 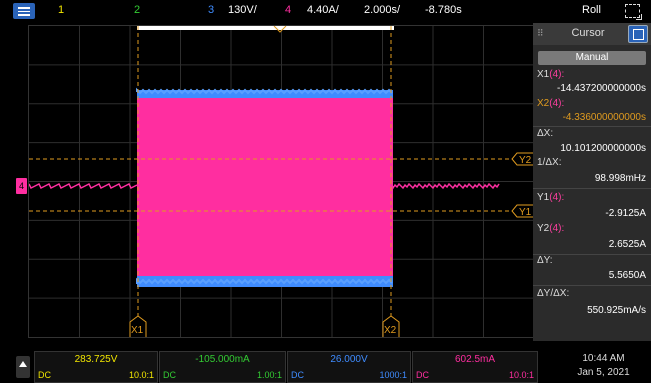 What do you see at coordinates (591, 10) in the screenshot?
I see `acq-mode: Roll` at bounding box center [591, 10].